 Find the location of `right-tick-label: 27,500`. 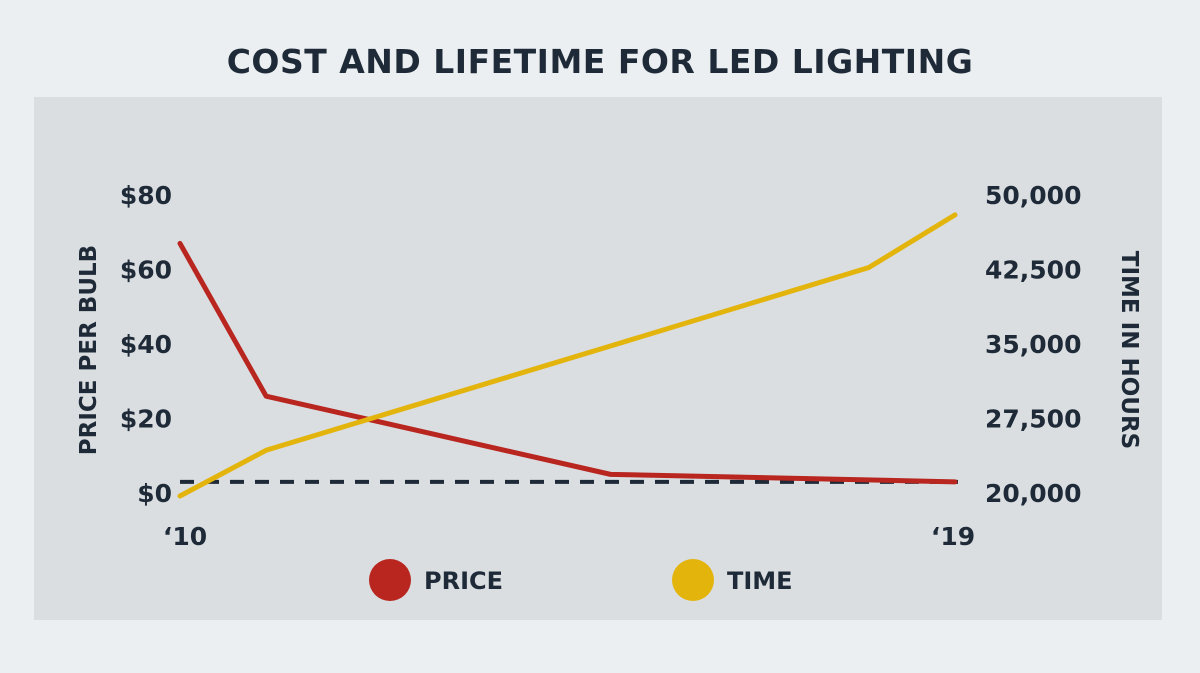

right-tick-label: 27,500 is located at coordinates (1033, 419).